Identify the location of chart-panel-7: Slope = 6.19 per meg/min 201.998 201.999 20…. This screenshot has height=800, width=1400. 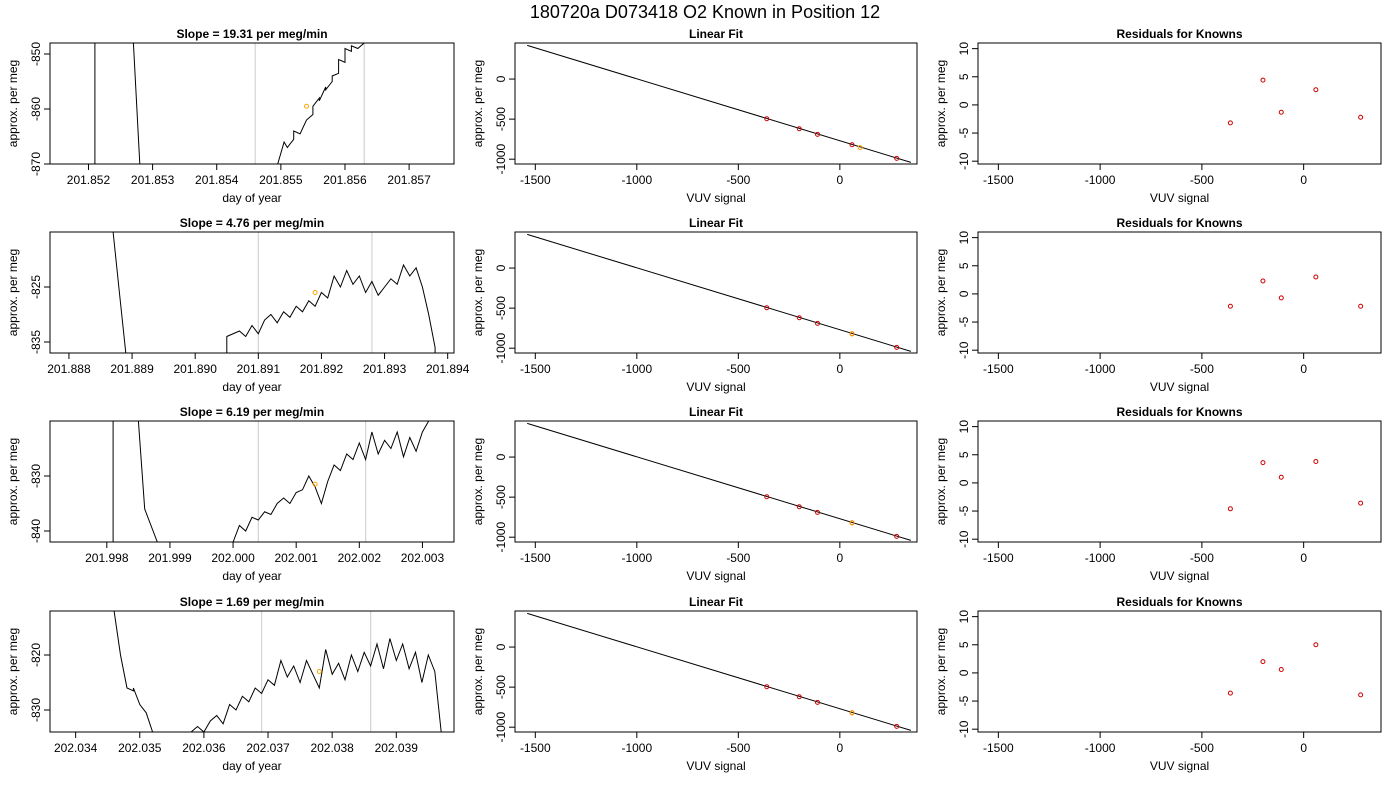
(230, 494).